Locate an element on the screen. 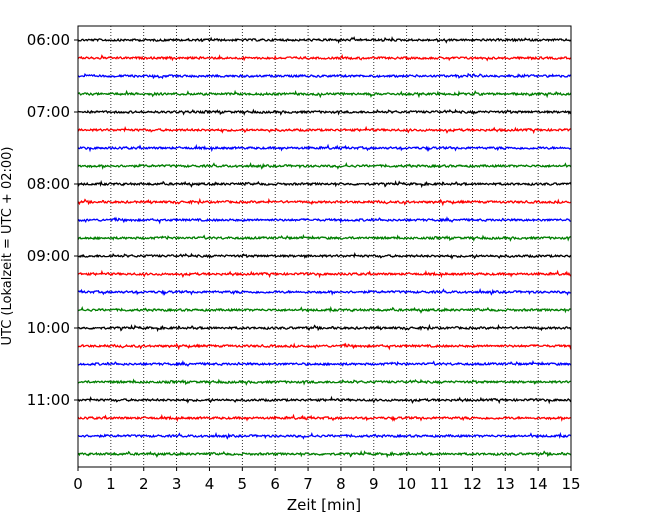 The height and width of the screenshot is (520, 650). x-tick-label: 8 is located at coordinates (341, 484).